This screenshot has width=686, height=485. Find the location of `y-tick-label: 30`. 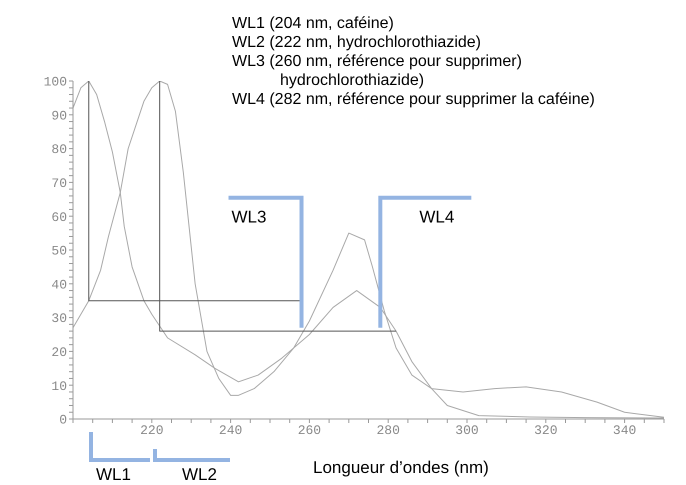

y-tick-label: 30 is located at coordinates (59, 318).